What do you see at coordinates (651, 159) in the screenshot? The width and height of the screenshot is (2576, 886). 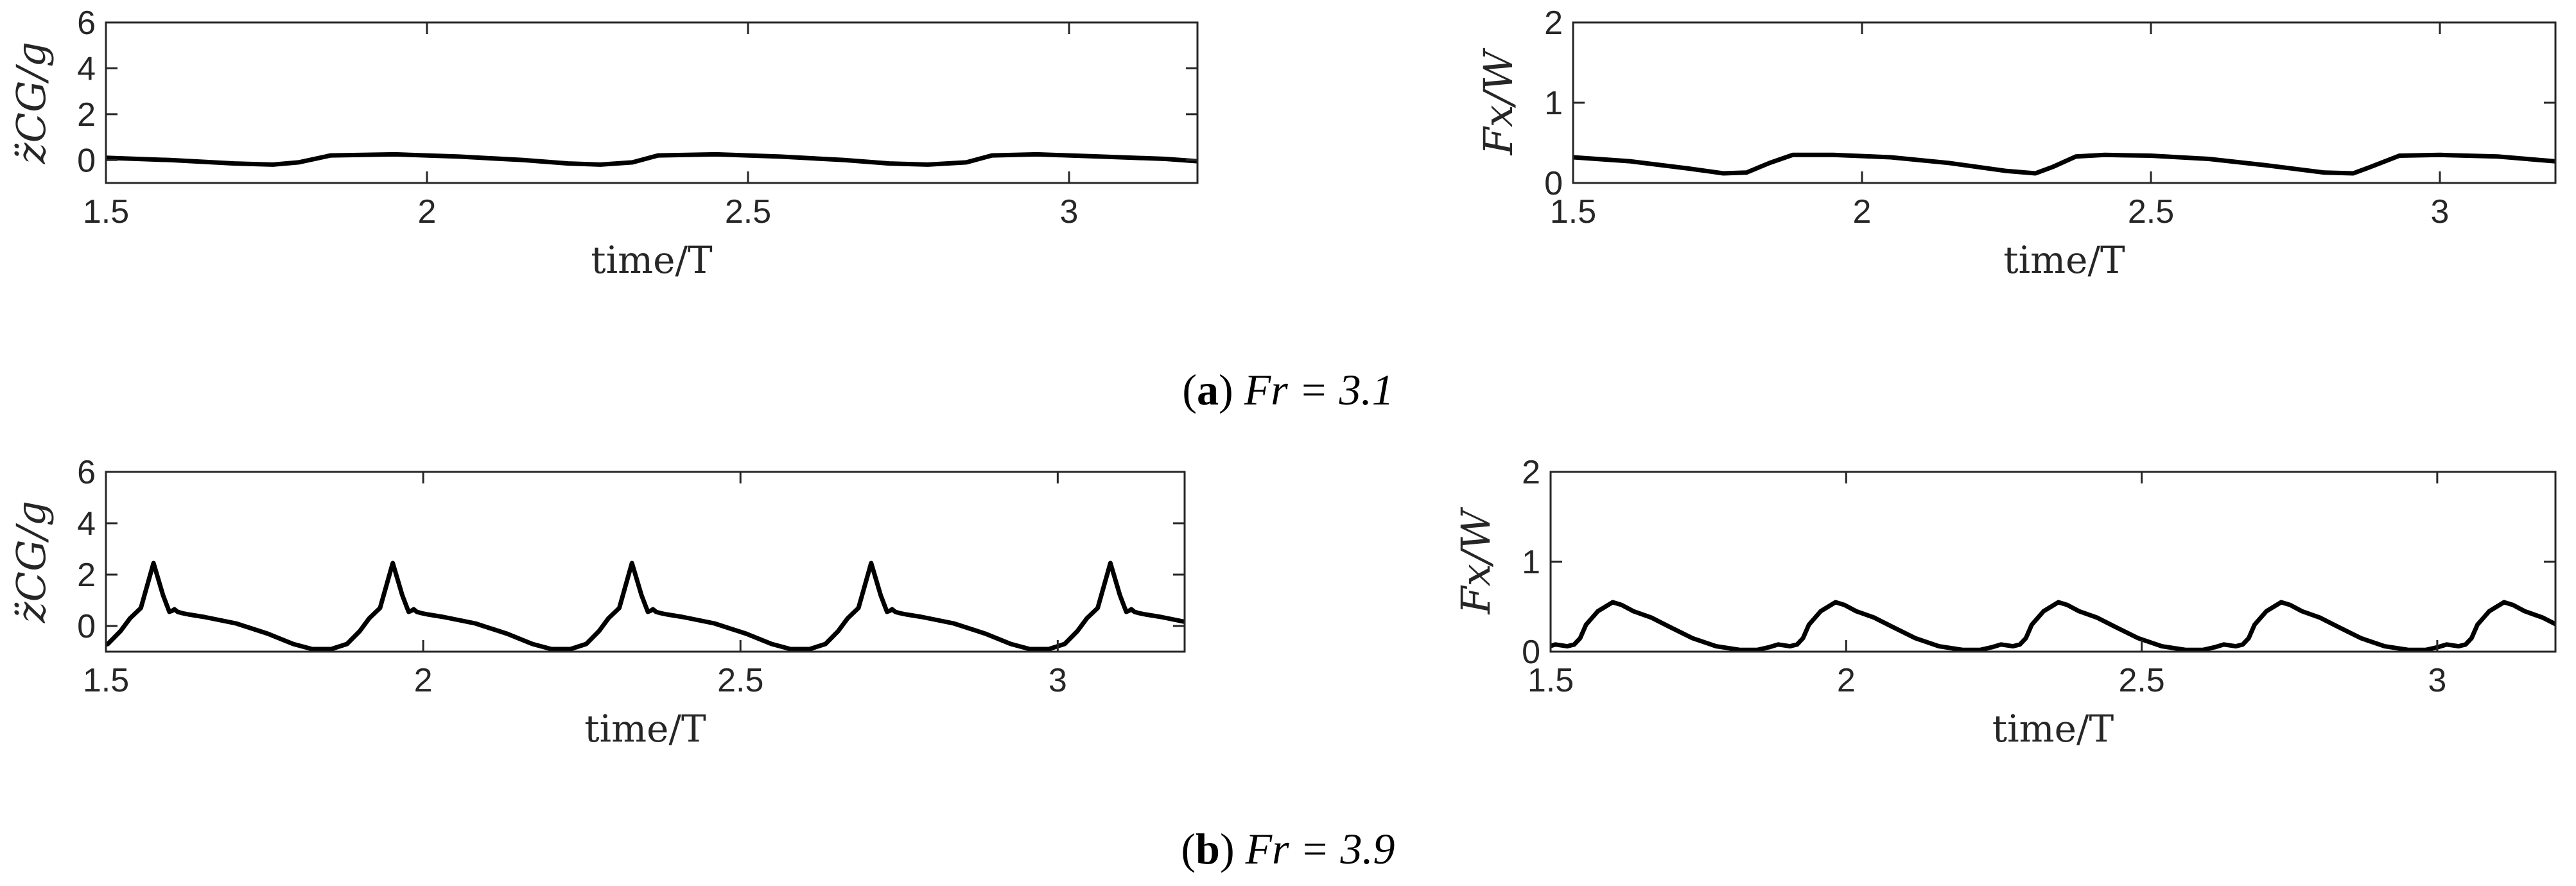 I see `series-line-a-acc` at bounding box center [651, 159].